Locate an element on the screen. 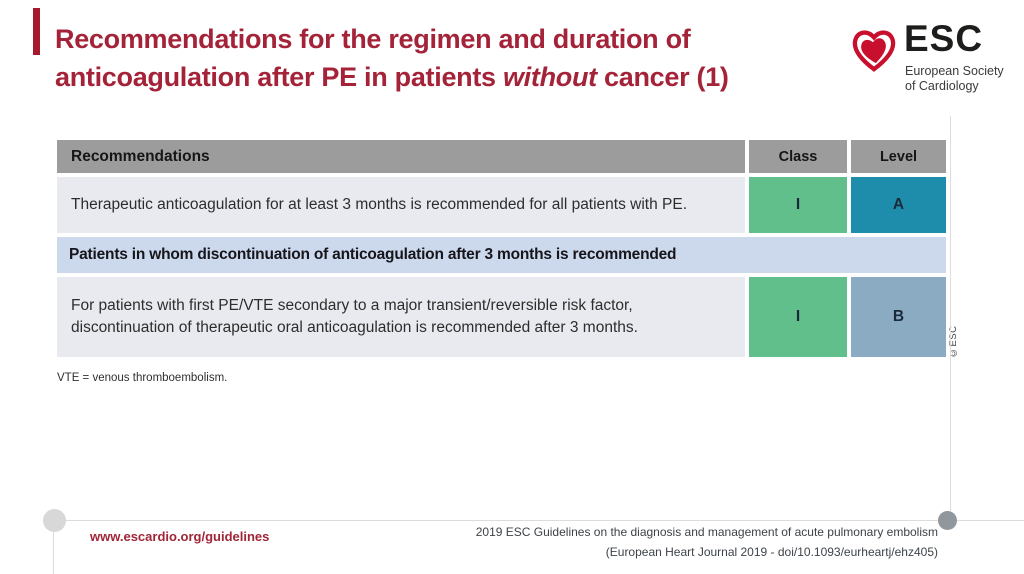 The height and width of the screenshot is (574, 1024). title-line2-italic: without is located at coordinates (549, 77).